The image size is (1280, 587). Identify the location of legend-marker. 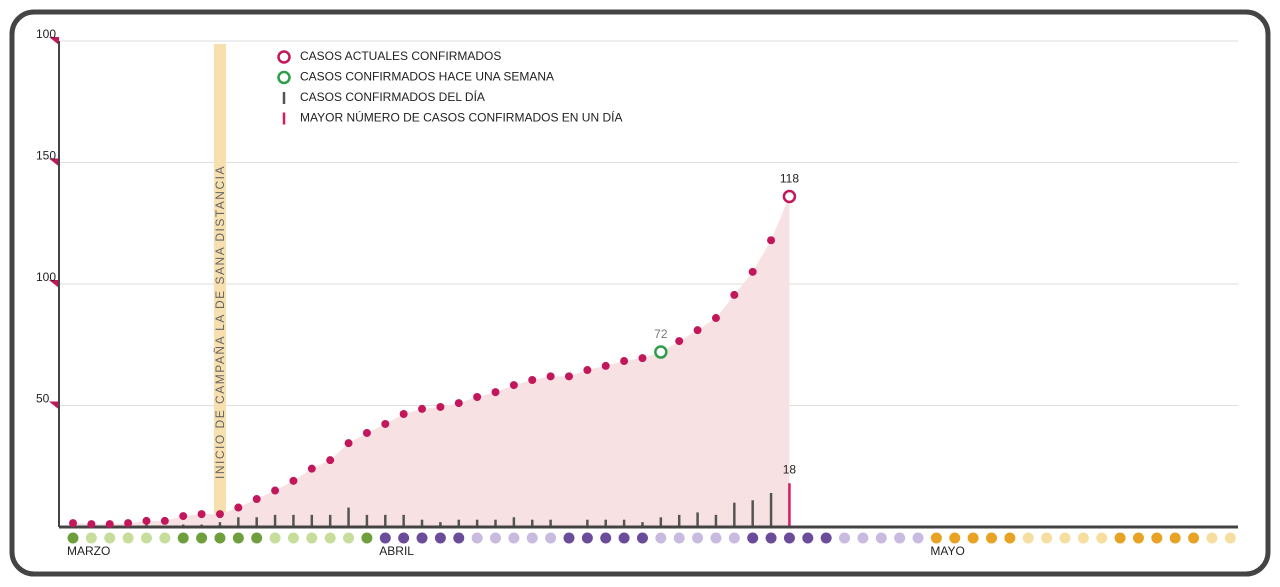
(284, 57).